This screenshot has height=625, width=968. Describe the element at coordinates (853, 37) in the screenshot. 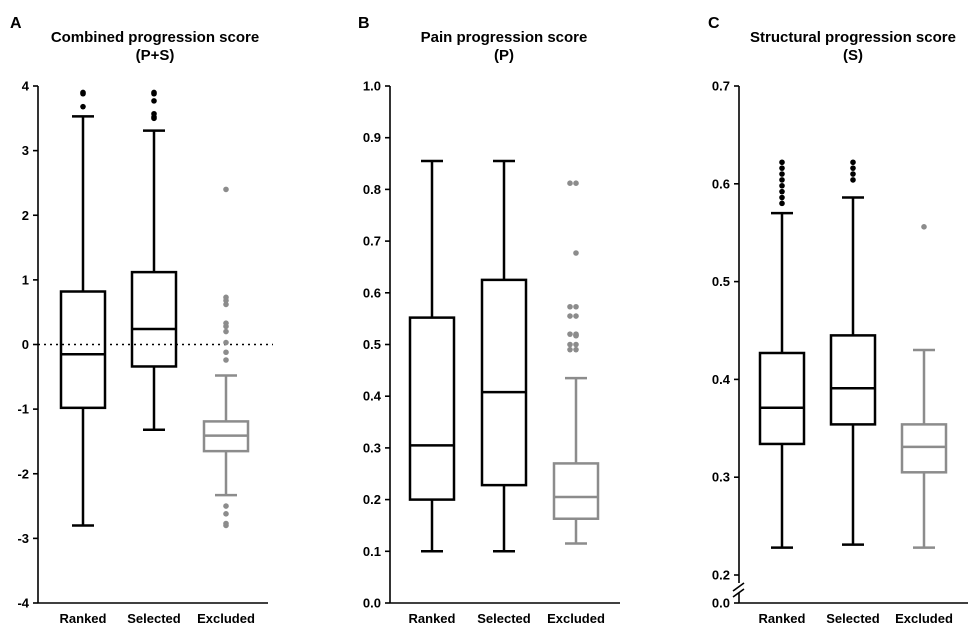

I see `panel-title: Structural progression score` at that location.